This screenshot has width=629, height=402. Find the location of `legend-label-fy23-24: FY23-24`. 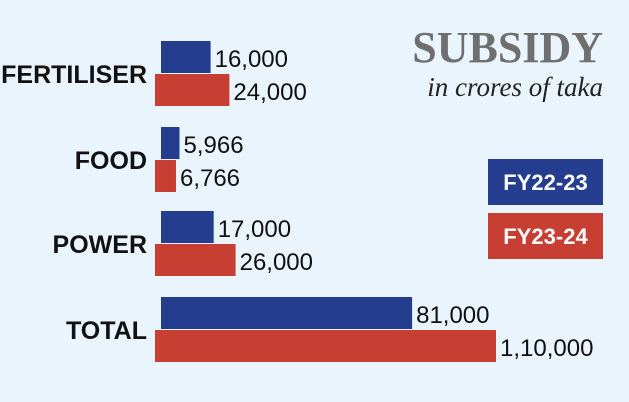

legend-label-fy23-24: FY23-24 is located at coordinates (545, 236).